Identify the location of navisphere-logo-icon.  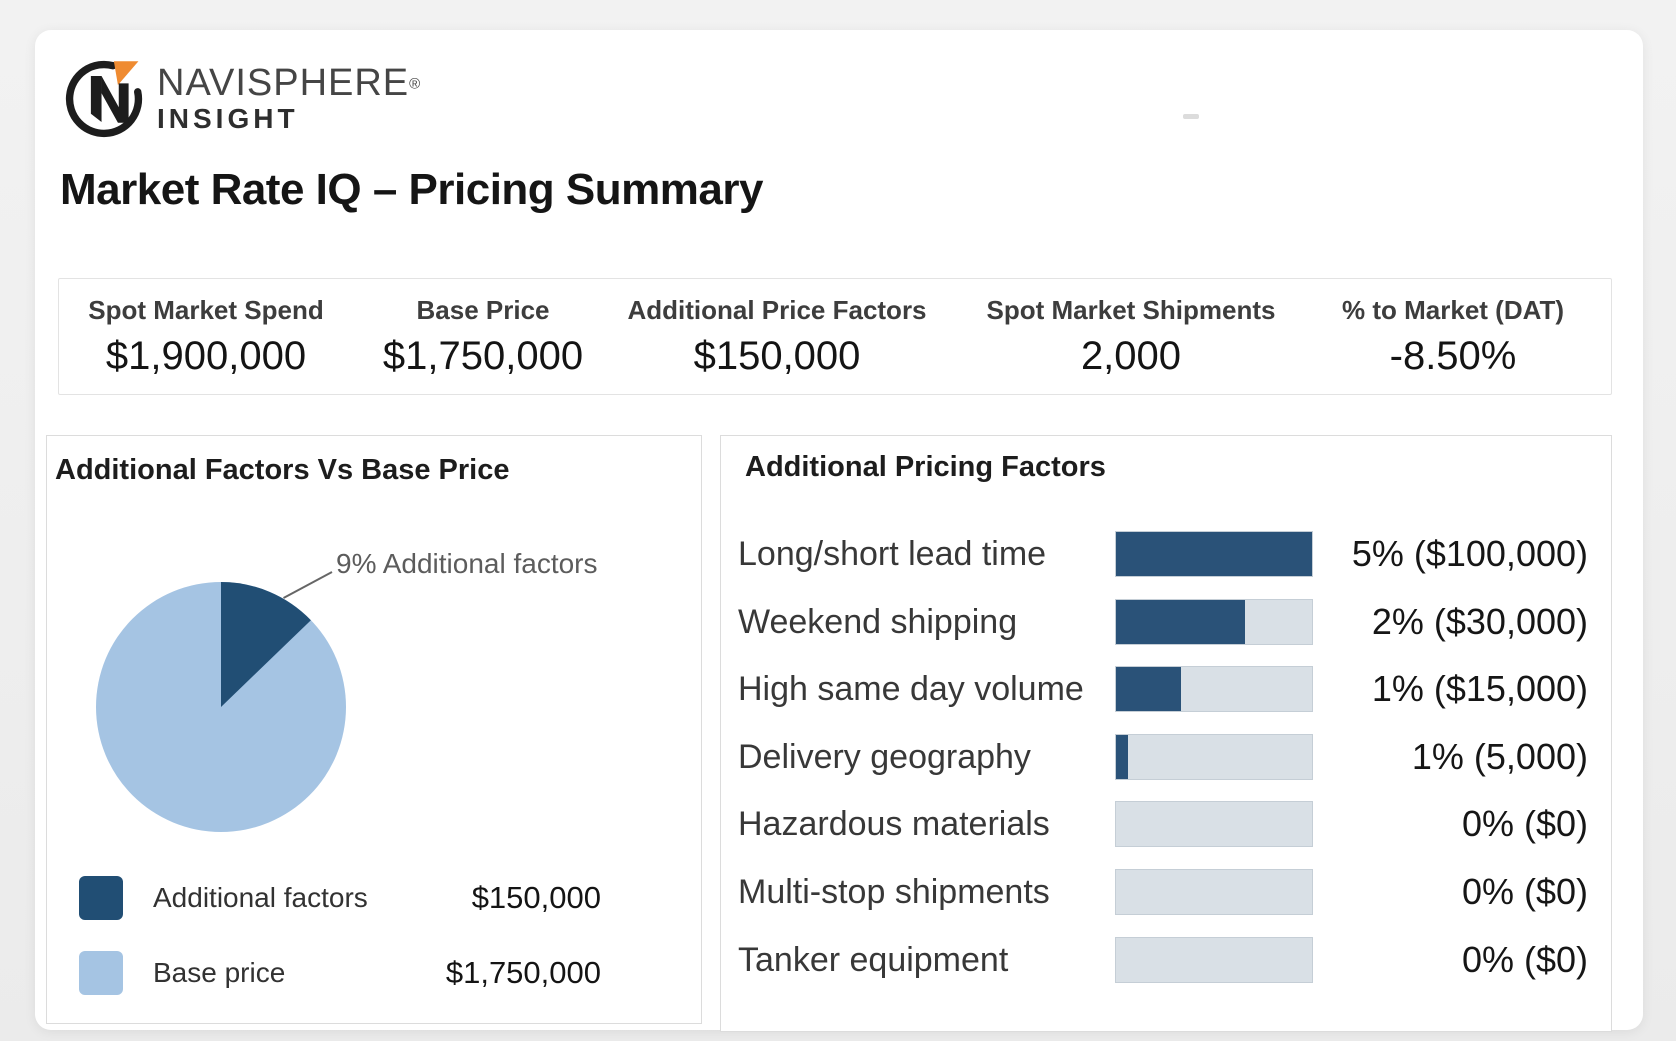
(104, 99).